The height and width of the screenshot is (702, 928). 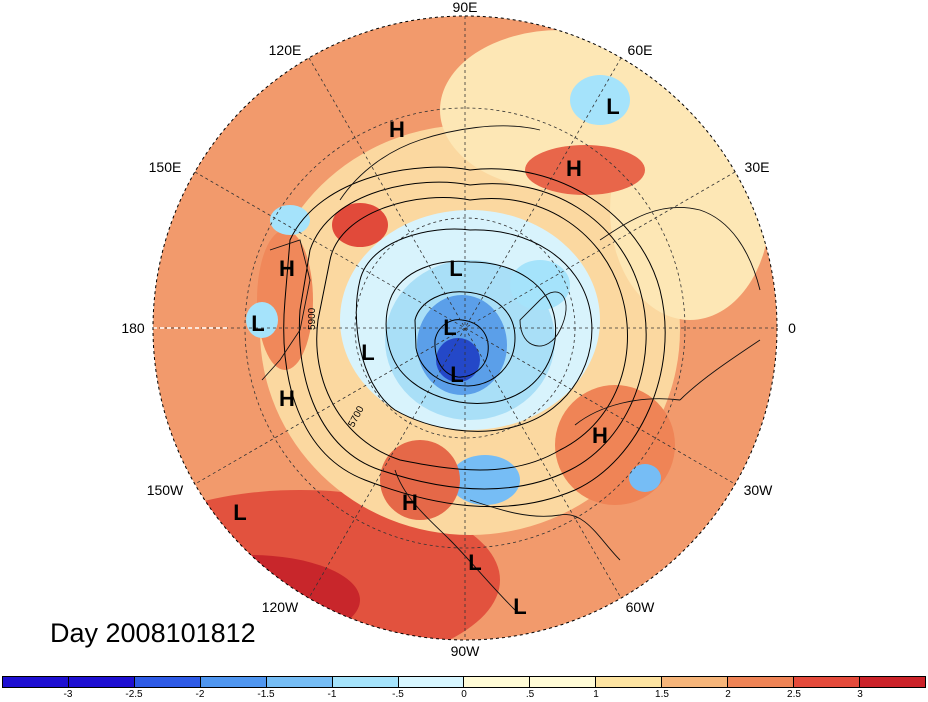 I want to click on field-cold-siberia, so click(x=600, y=100).